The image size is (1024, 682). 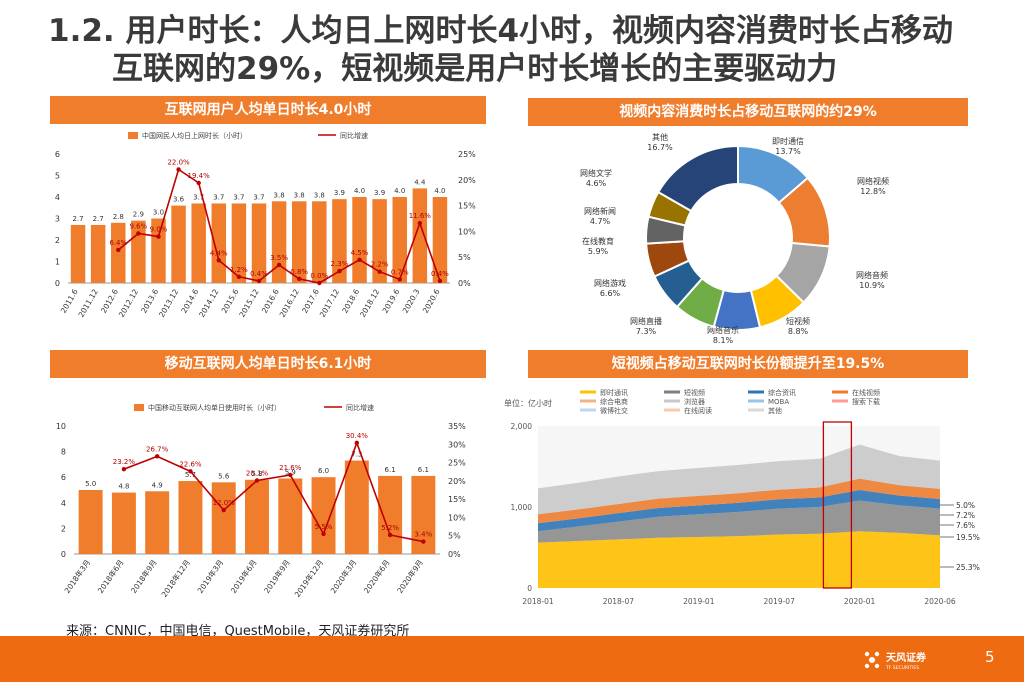 I want to click on bar-value-label: 5.0, so click(x=90, y=484).